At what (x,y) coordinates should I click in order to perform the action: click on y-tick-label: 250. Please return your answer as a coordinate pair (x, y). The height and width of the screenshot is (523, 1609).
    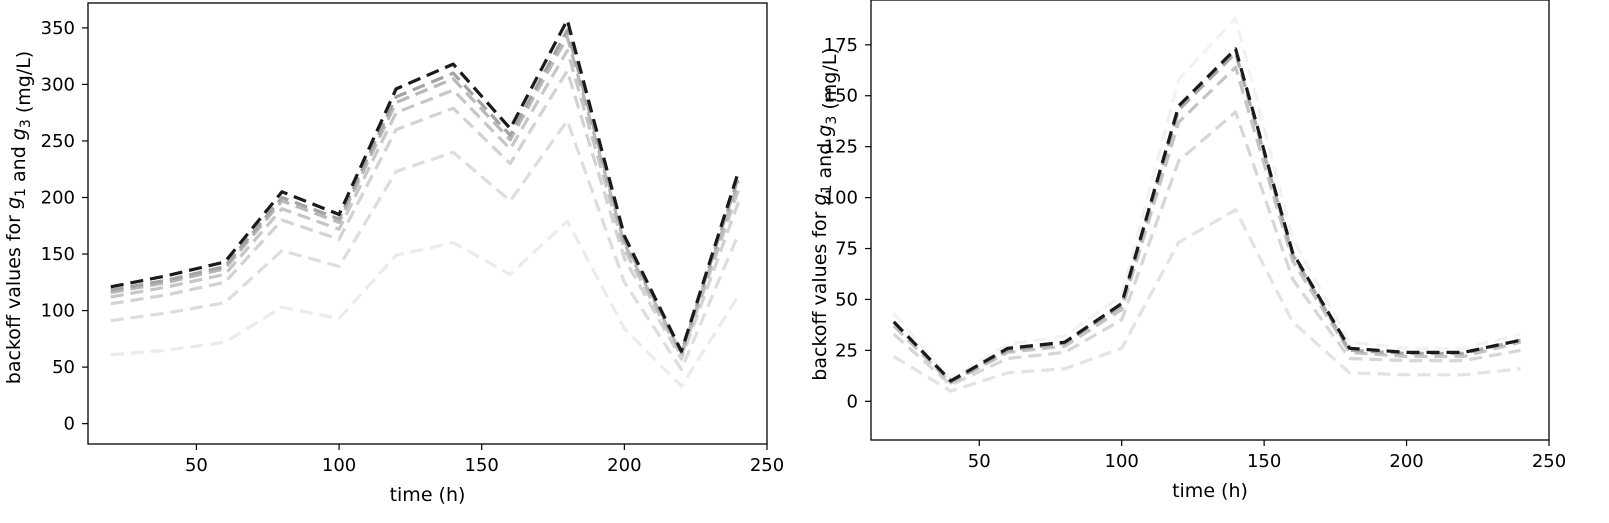
    Looking at the image, I should click on (58, 141).